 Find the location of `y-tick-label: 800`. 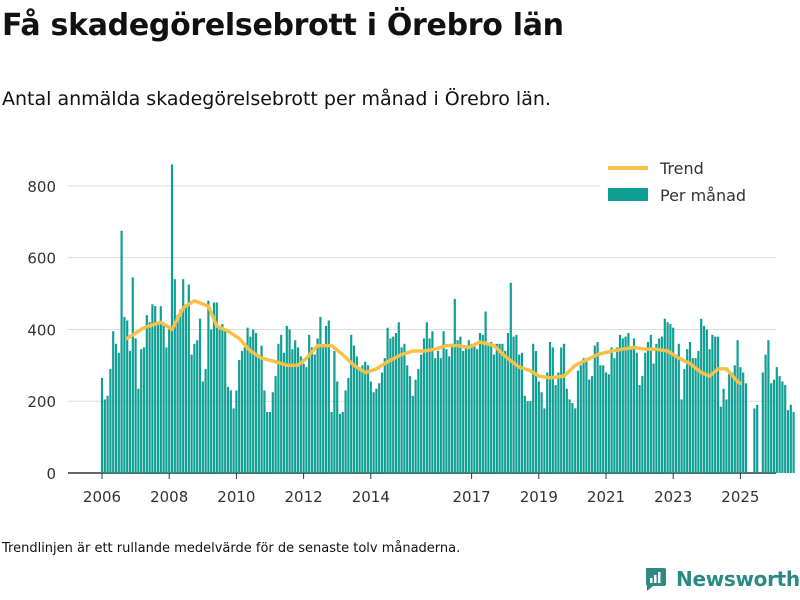

y-tick-label: 800 is located at coordinates (41, 187).